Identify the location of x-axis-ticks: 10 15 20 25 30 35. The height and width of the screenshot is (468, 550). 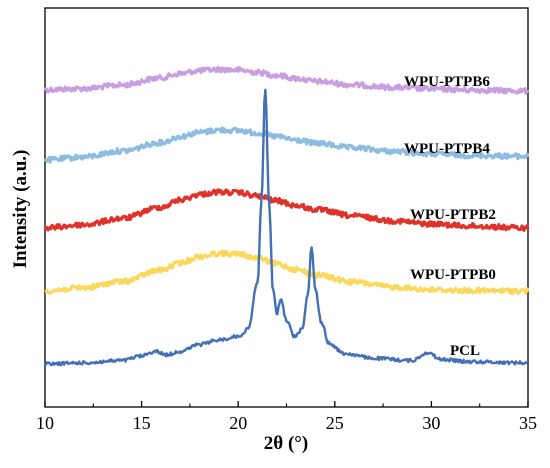
(286, 417).